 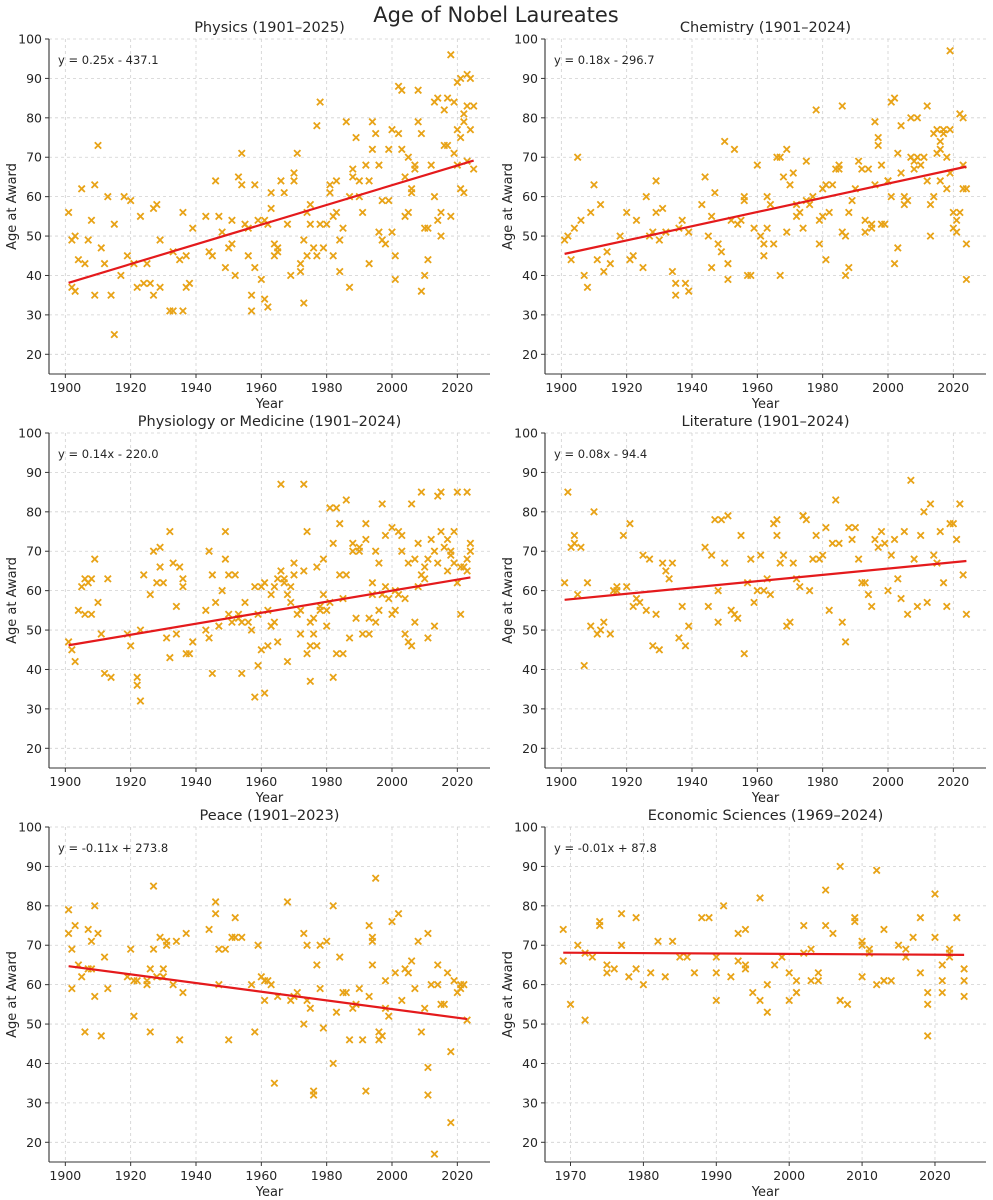 What do you see at coordinates (530, 669) in the screenshot?
I see `y-tick-label: 40` at bounding box center [530, 669].